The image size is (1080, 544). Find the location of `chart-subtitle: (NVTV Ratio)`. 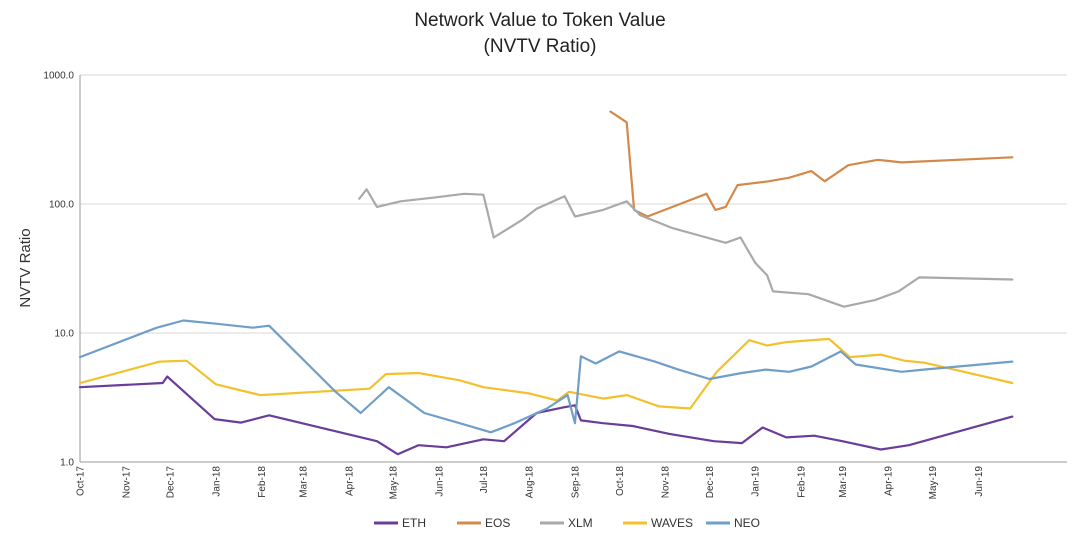

chart-subtitle: (NVTV Ratio) is located at coordinates (540, 46).